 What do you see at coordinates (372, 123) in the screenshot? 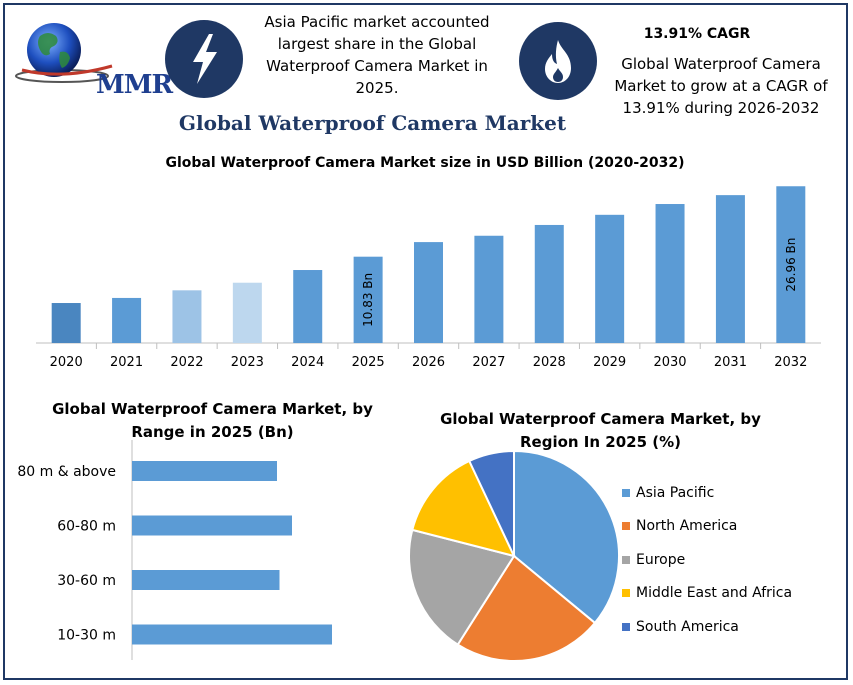
I see `main-title: Global Waterproof Camera Market` at bounding box center [372, 123].